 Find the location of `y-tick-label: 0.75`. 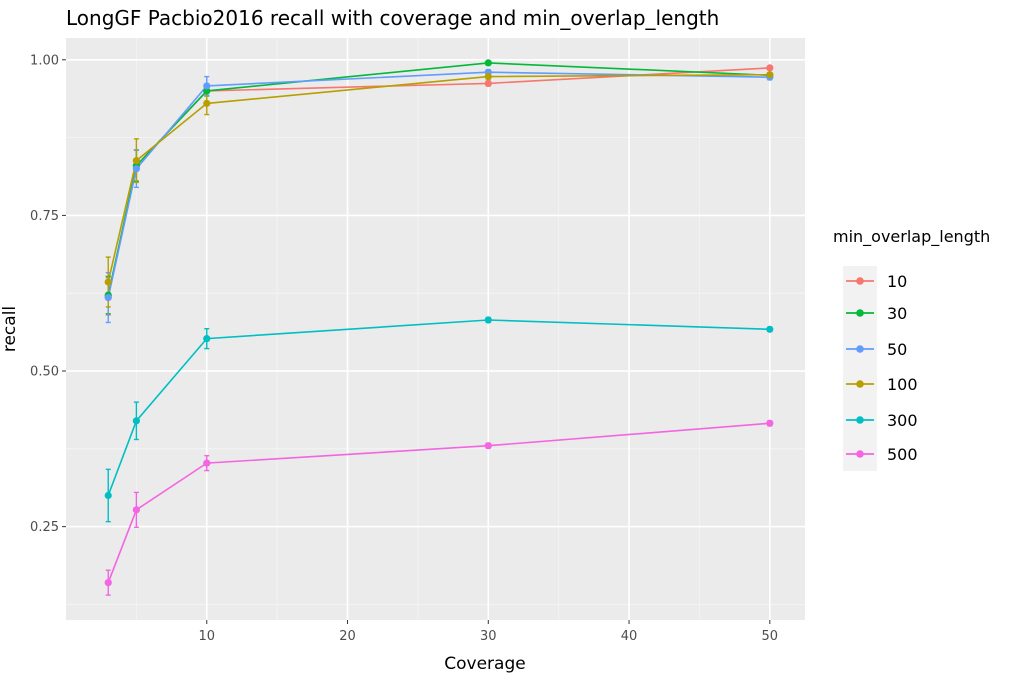

y-tick-label: 0.75 is located at coordinates (44, 216).